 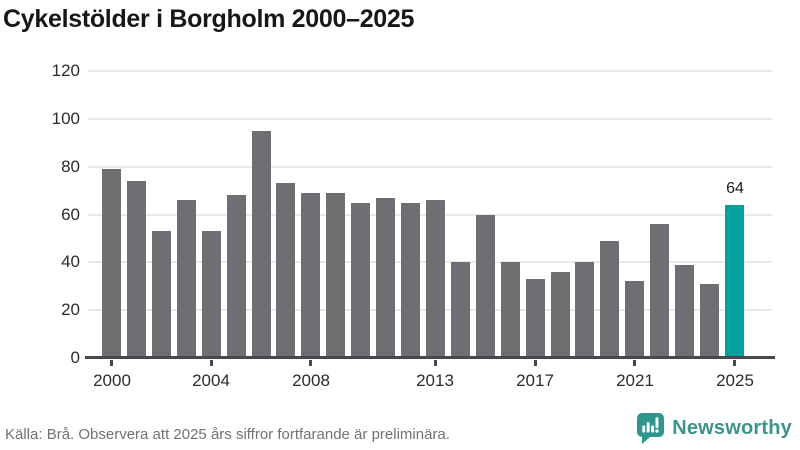 I want to click on bar-2022, so click(x=659, y=291).